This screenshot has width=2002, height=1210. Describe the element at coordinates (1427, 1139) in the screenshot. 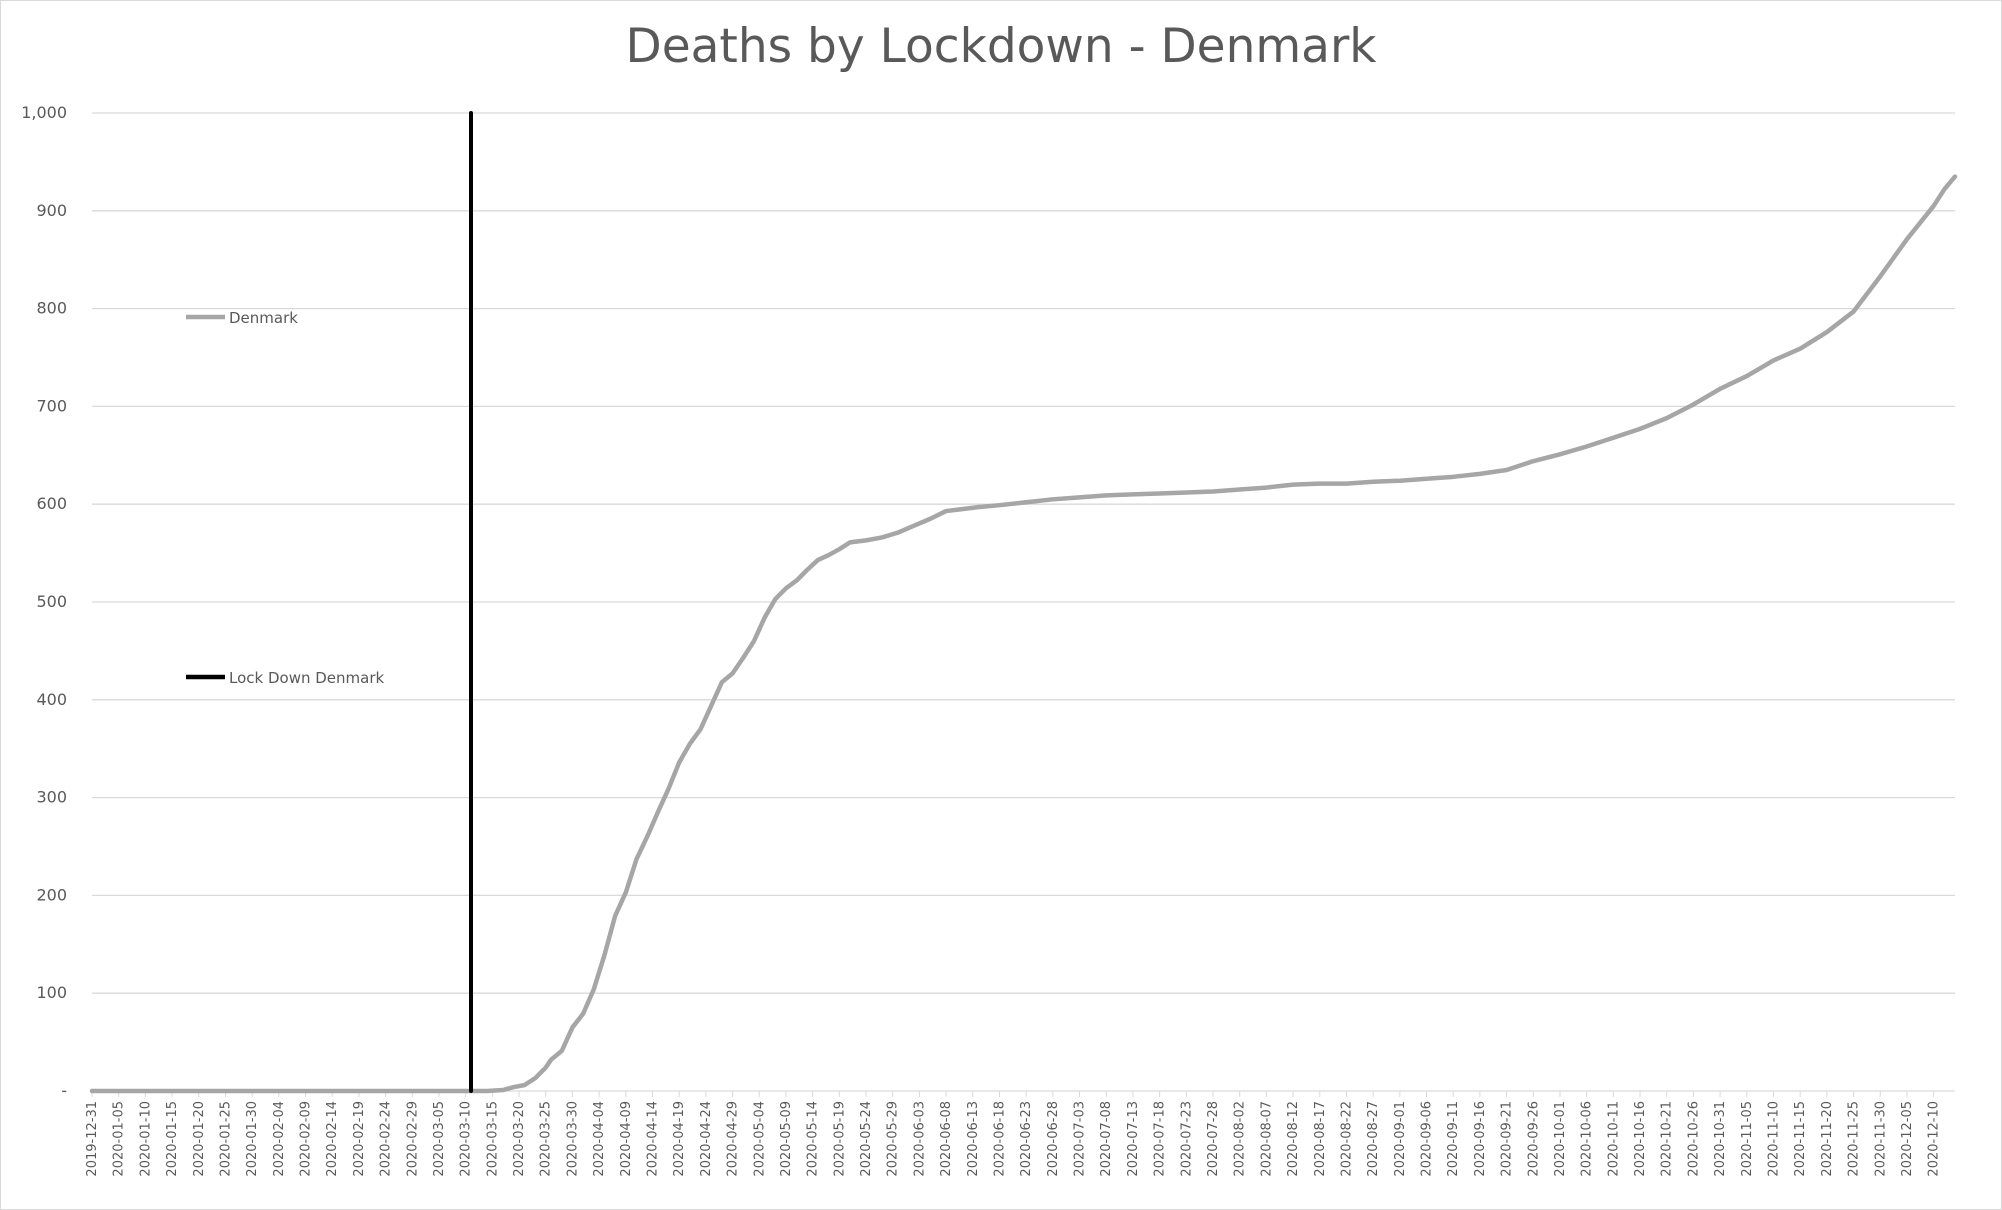

I see `x-tick-label: 2020-09-06` at that location.